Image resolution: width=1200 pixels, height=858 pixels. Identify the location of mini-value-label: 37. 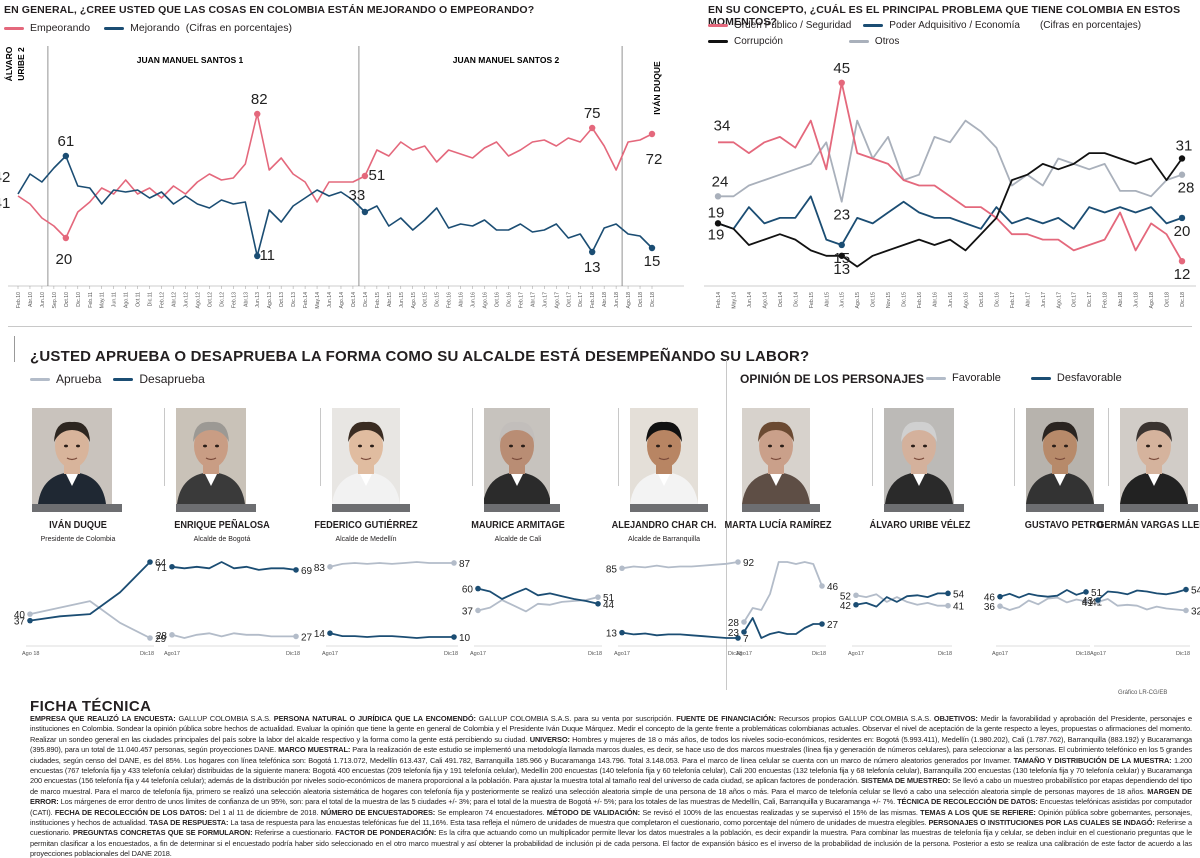
(468, 611).